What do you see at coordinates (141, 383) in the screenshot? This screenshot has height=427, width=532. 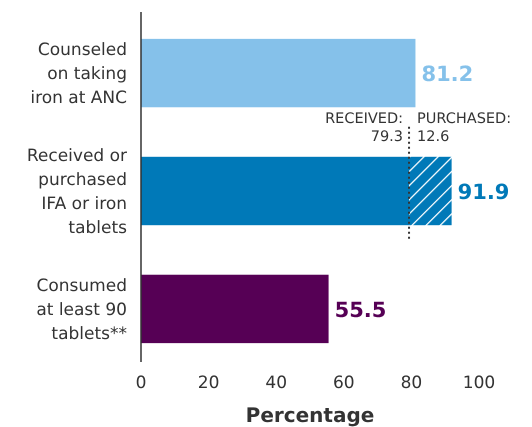 I see `x-tick-label: 0` at bounding box center [141, 383].